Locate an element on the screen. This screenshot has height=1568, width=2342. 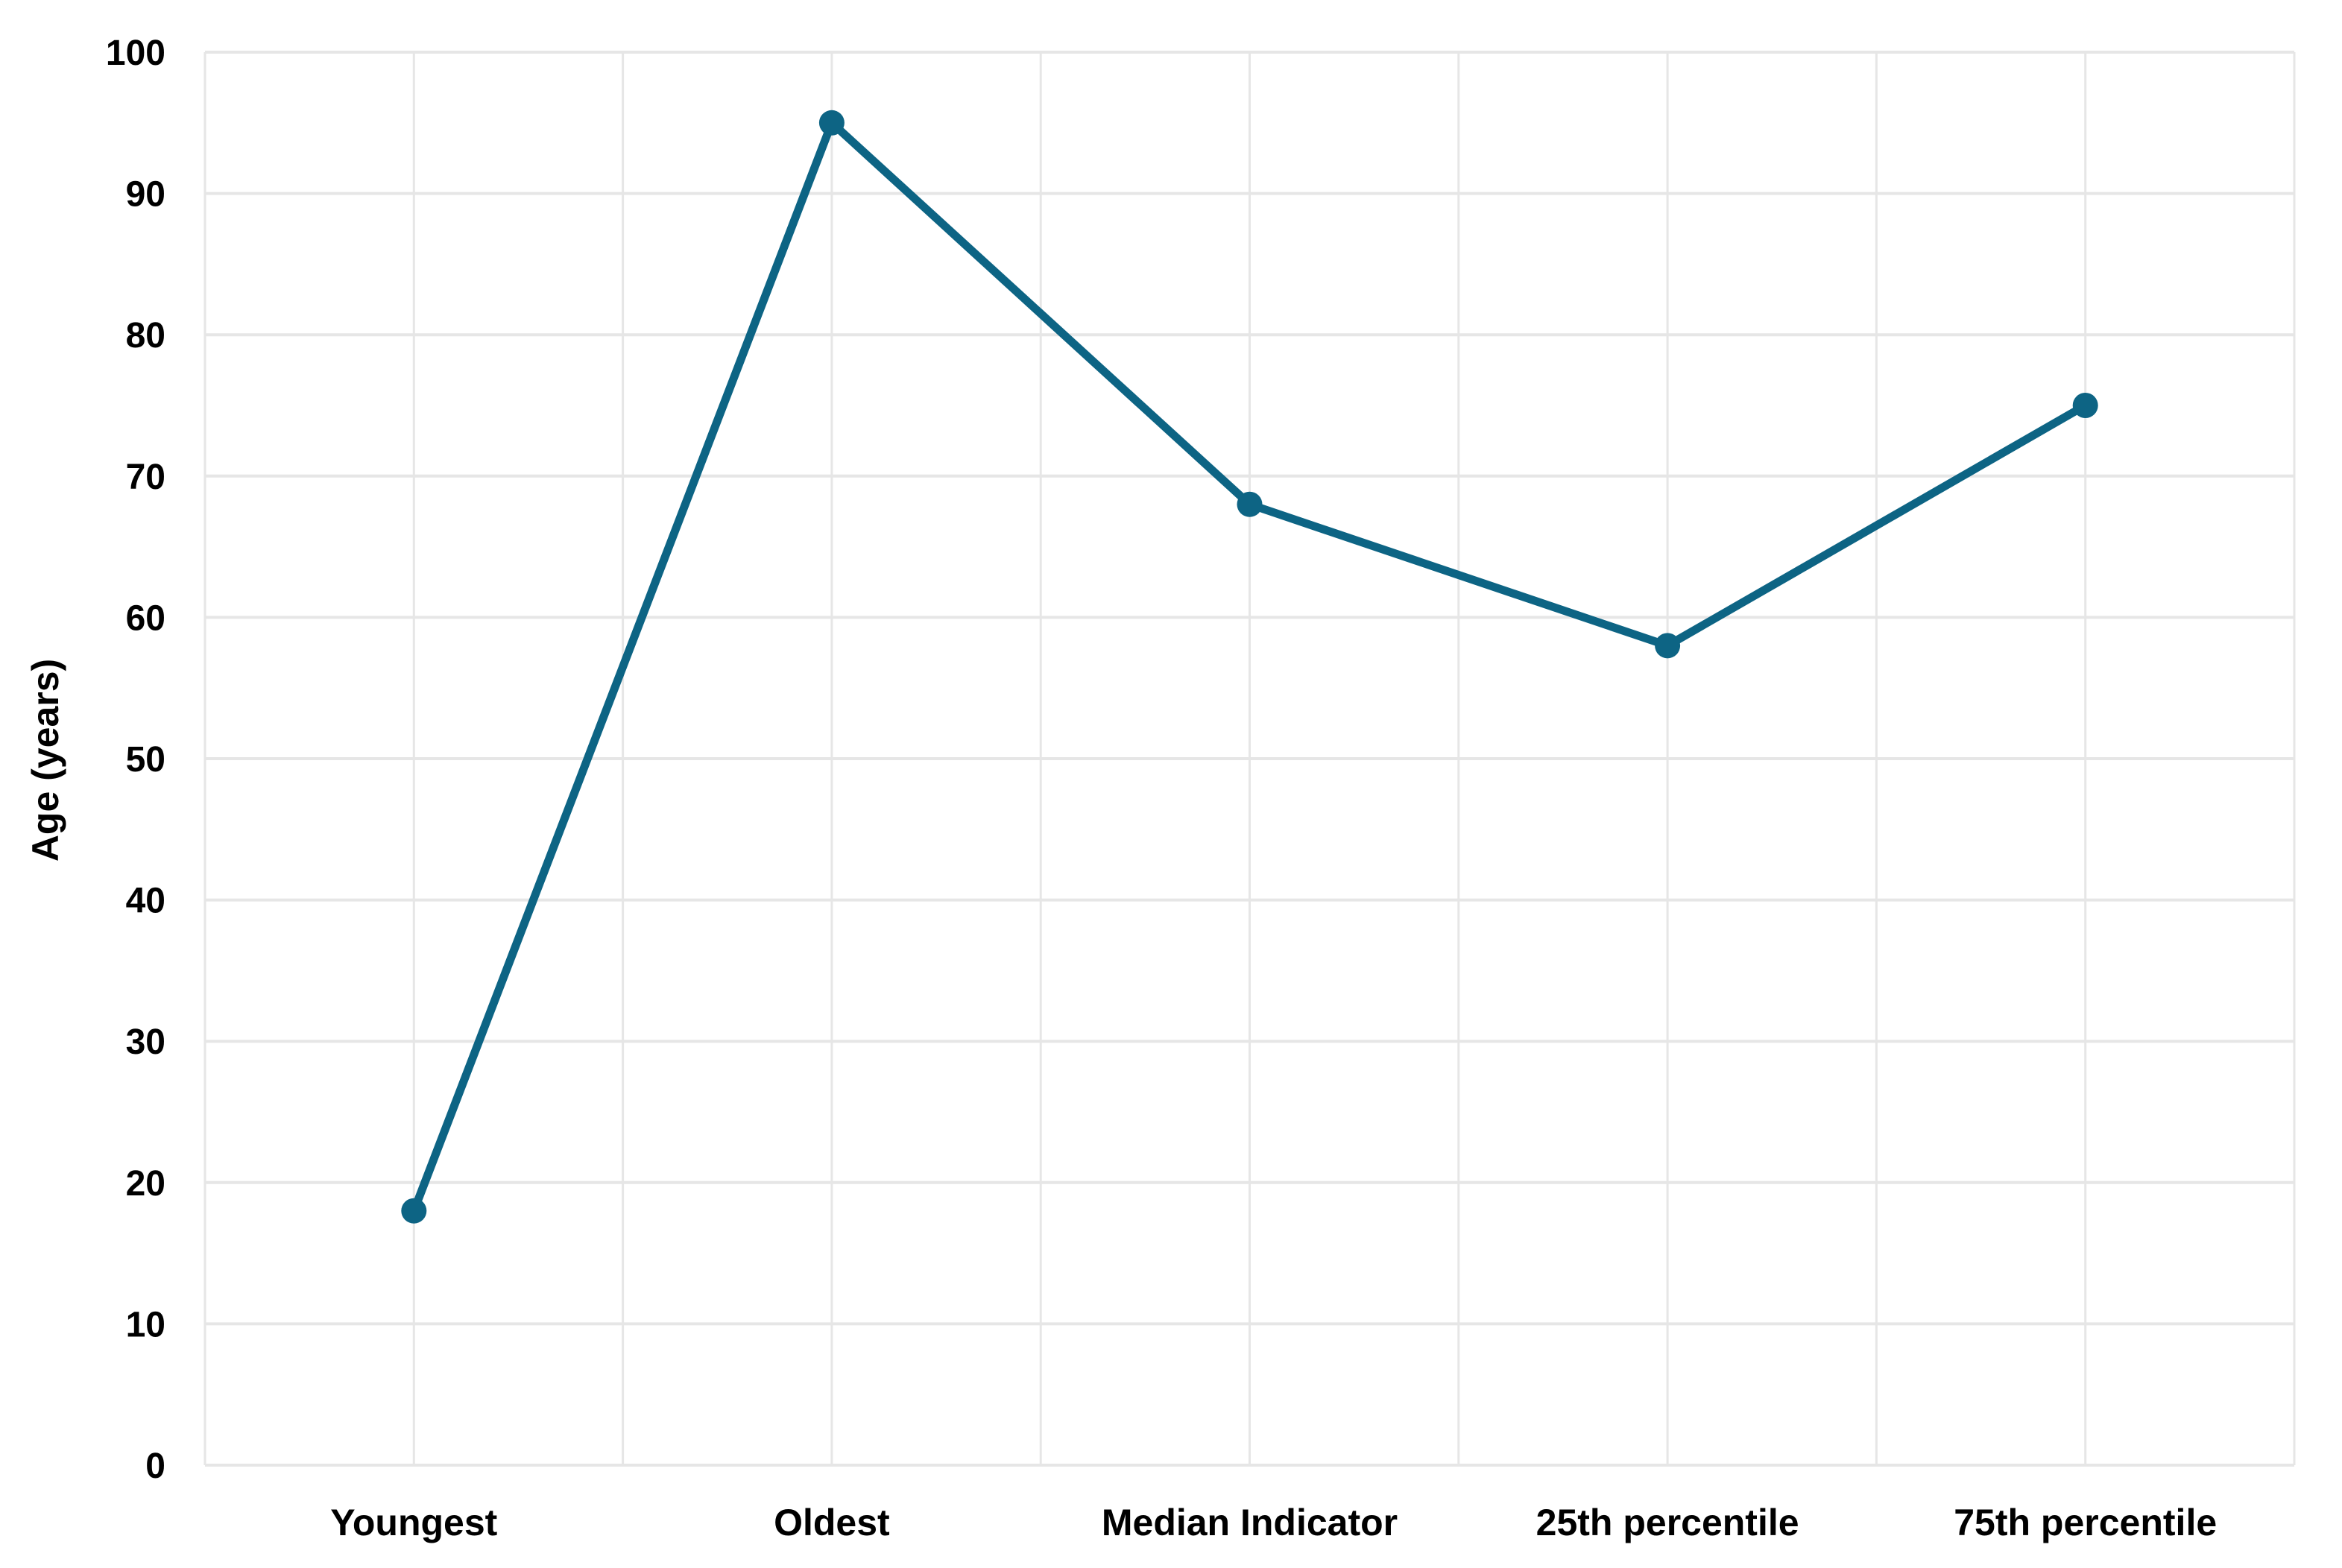
y-axis-tick-labels: 0 10 20 30 40 50 60 70 80 90 100 is located at coordinates (135, 760).